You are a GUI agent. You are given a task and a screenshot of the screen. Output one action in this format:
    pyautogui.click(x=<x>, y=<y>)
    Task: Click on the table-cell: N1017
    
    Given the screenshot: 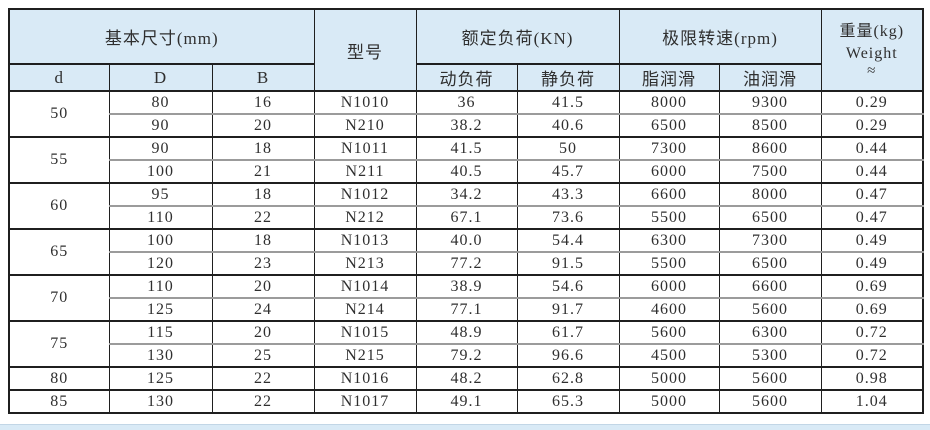 What is the action you would take?
    pyautogui.click(x=365, y=402)
    